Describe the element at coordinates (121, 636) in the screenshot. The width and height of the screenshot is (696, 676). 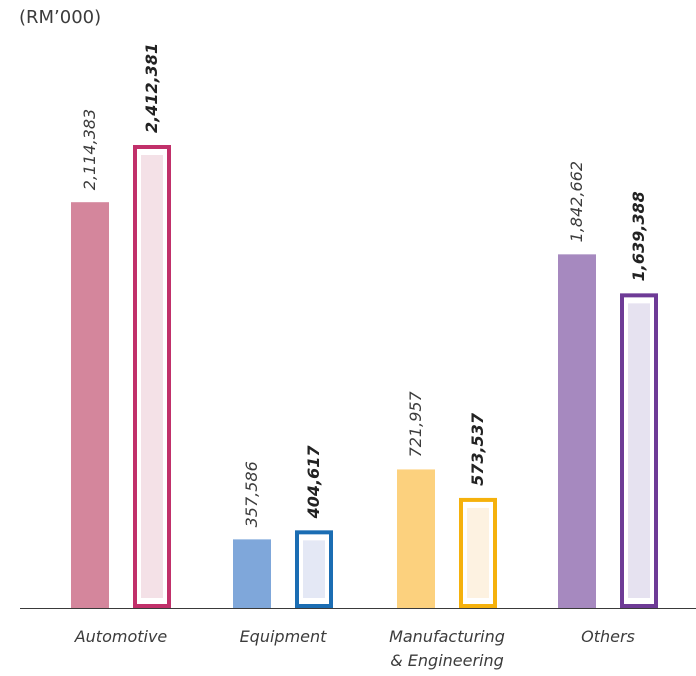
I see `category-label: Automotive` at that location.